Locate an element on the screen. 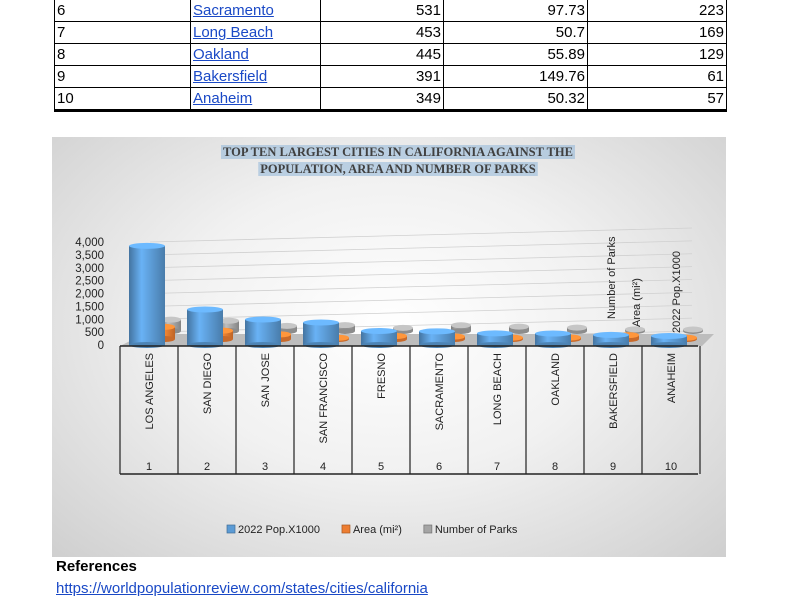 The width and height of the screenshot is (800, 600). rank-label: 4 is located at coordinates (323, 467).